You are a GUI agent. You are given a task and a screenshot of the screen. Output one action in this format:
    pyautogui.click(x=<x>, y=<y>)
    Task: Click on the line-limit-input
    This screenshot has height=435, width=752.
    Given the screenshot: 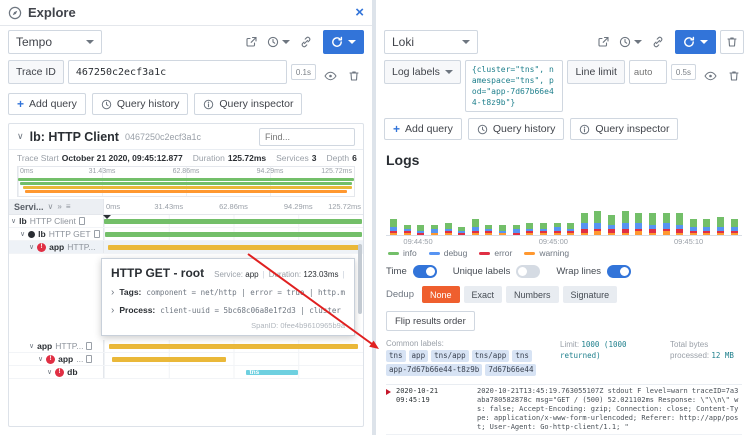 What is the action you would take?
    pyautogui.click(x=647, y=72)
    